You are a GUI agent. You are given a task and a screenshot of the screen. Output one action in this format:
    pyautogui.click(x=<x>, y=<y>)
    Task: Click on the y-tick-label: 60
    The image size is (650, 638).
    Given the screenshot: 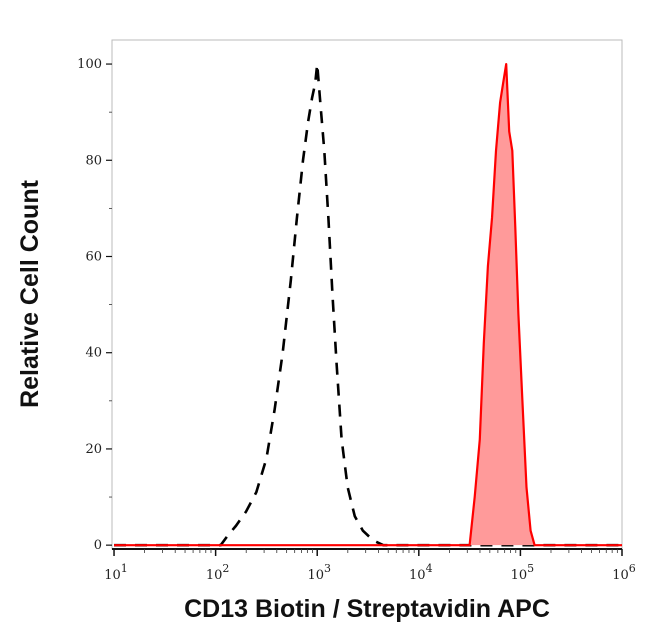 What is the action you would take?
    pyautogui.click(x=93, y=256)
    